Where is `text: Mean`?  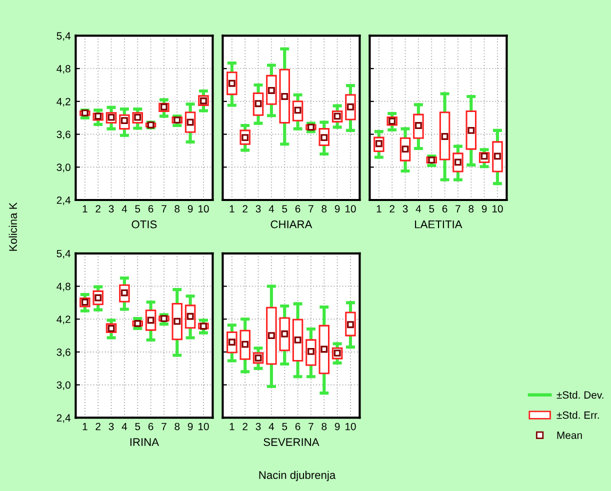
text: Mean is located at coordinates (569, 435).